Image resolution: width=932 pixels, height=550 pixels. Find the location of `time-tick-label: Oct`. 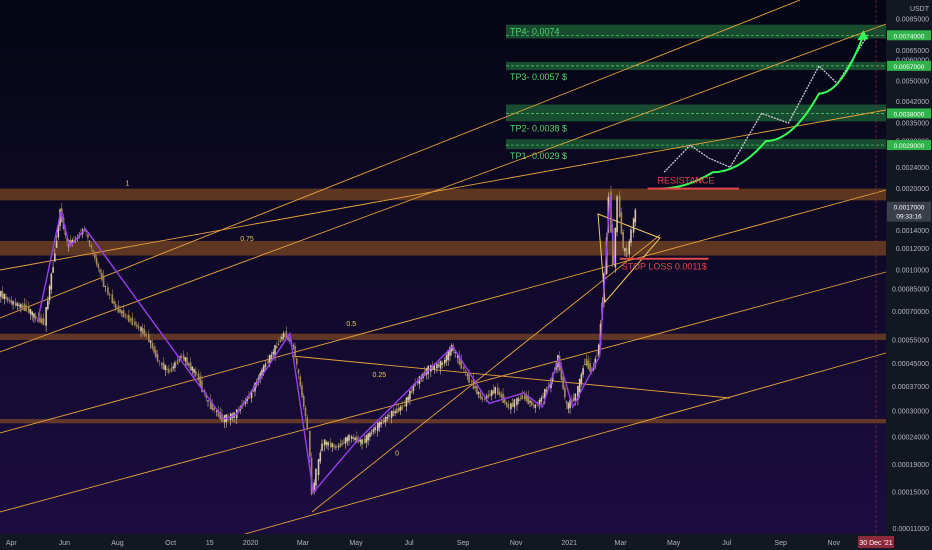

time-tick-label: Oct is located at coordinates (170, 543).